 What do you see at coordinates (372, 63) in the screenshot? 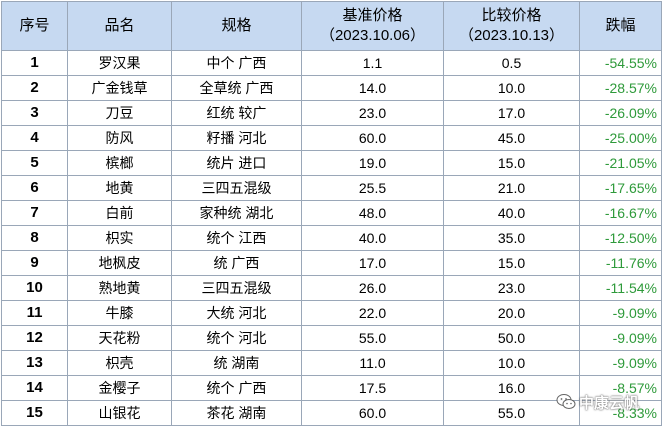
I see `cell-base-price: 1.1` at bounding box center [372, 63].